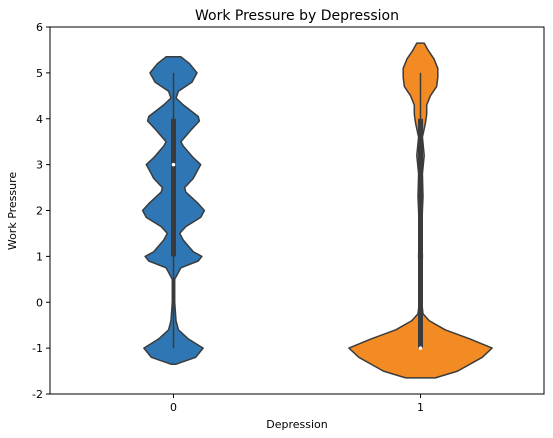  Describe the element at coordinates (297, 16) in the screenshot. I see `chart-title: Work Pressure by Depression` at that location.